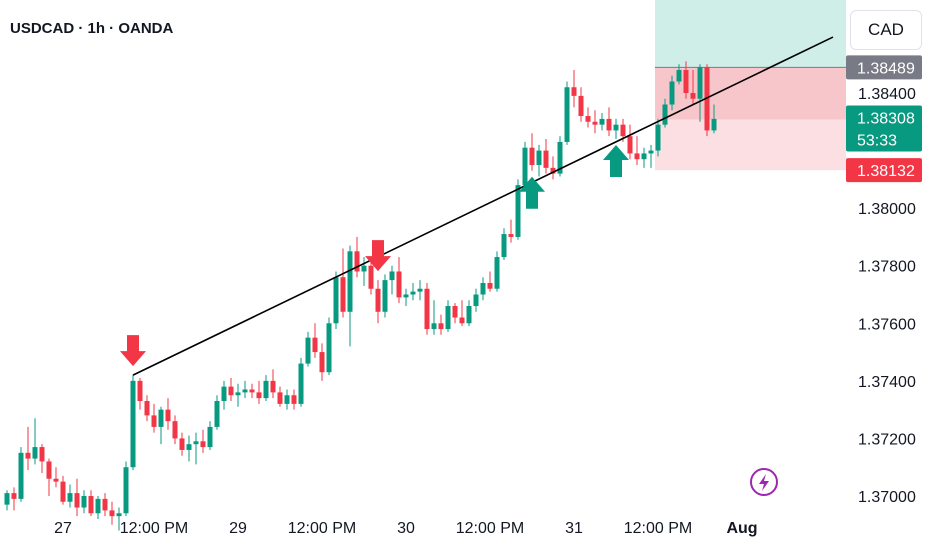 This screenshot has width=932, height=550. I want to click on time-tick-label: 27, so click(63, 528).